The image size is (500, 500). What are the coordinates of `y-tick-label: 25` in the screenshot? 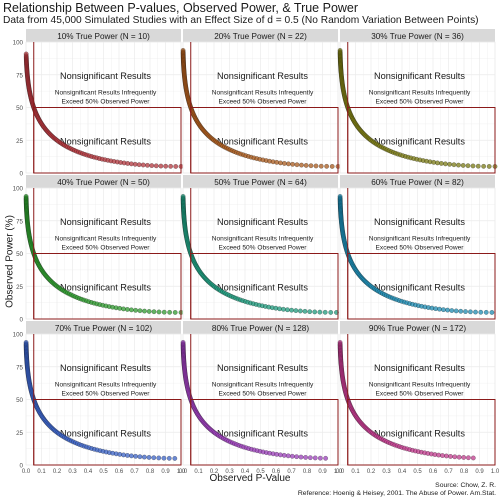 It's located at (19, 141).